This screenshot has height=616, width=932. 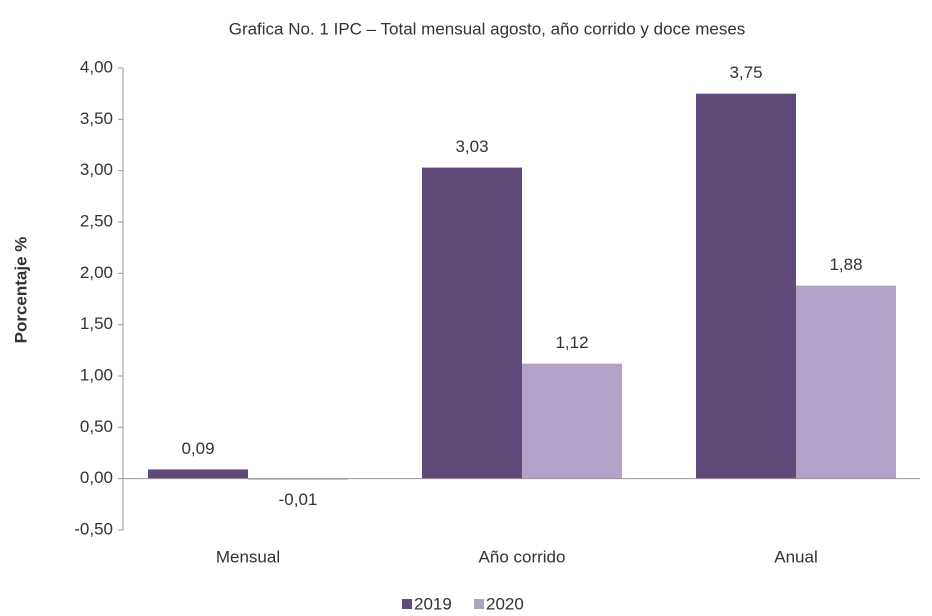 What do you see at coordinates (96, 374) in the screenshot?
I see `y-tick-label: 1,00` at bounding box center [96, 374].